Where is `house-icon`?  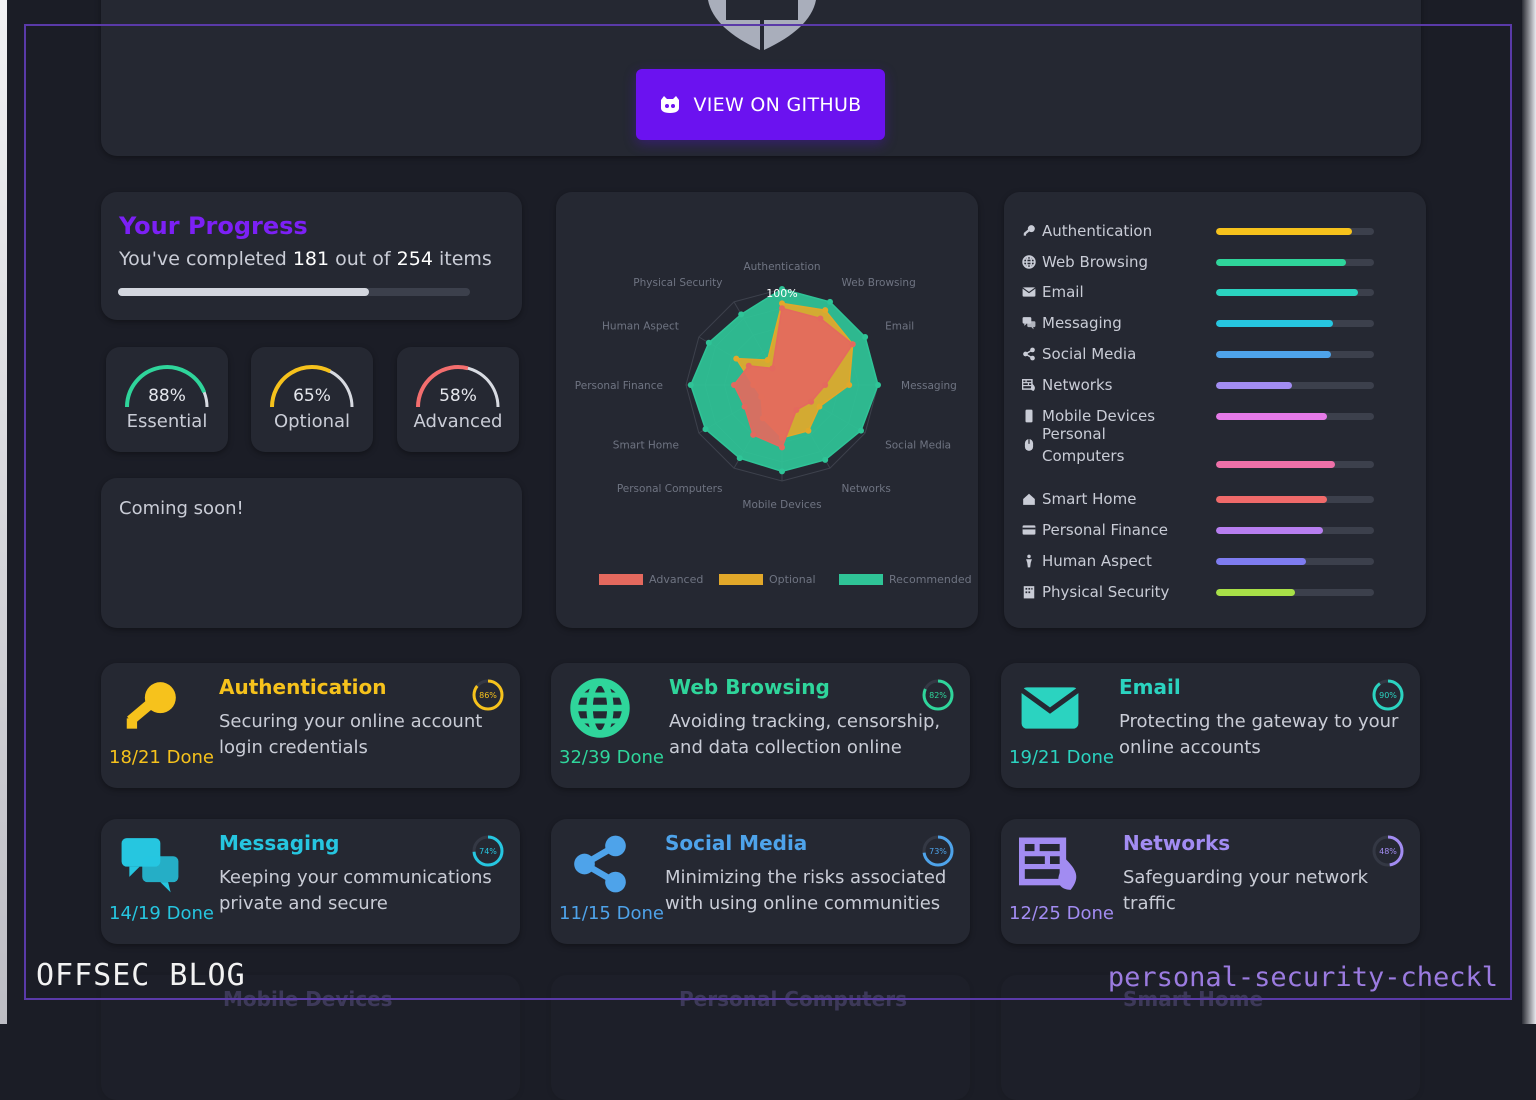 house-icon is located at coordinates (1029, 499).